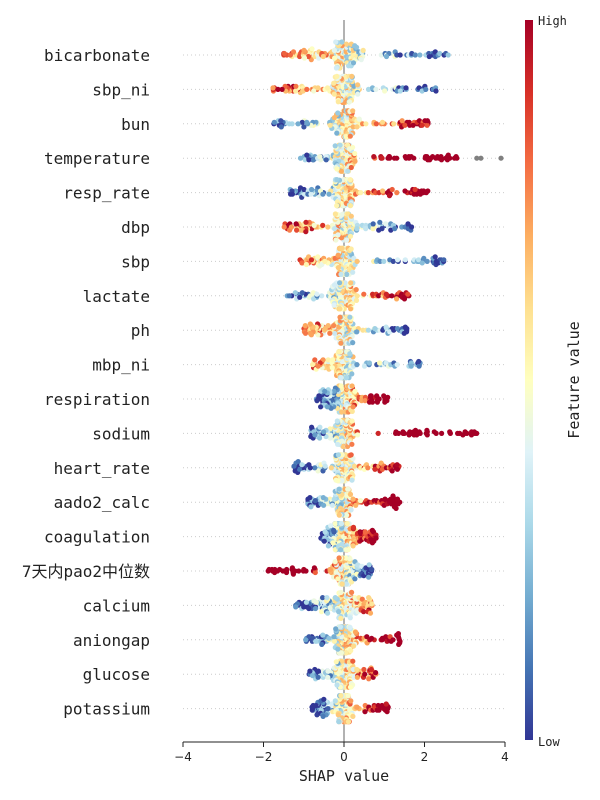  Describe the element at coordinates (97, 399) in the screenshot. I see `feature-label: respiration` at that location.